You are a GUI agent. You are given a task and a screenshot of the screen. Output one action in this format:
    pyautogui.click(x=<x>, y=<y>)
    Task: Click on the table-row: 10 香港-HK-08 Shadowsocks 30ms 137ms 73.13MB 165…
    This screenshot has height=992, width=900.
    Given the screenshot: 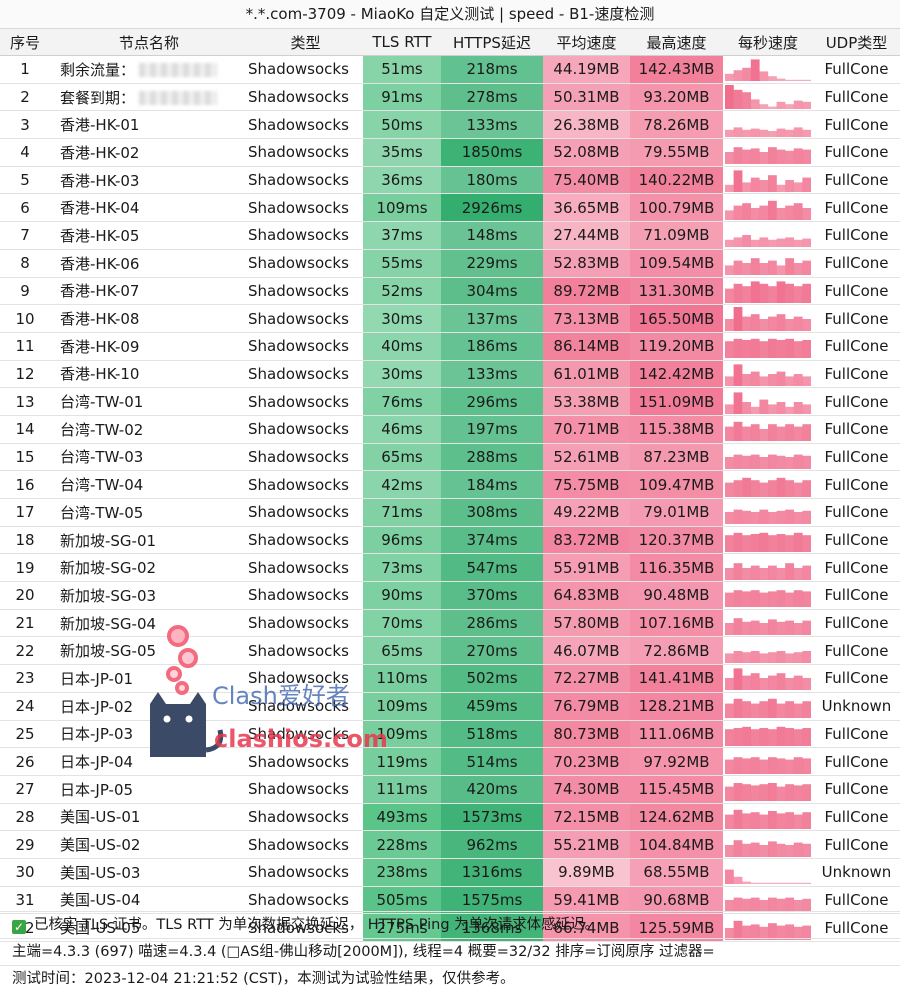 What is the action you would take?
    pyautogui.click(x=450, y=318)
    